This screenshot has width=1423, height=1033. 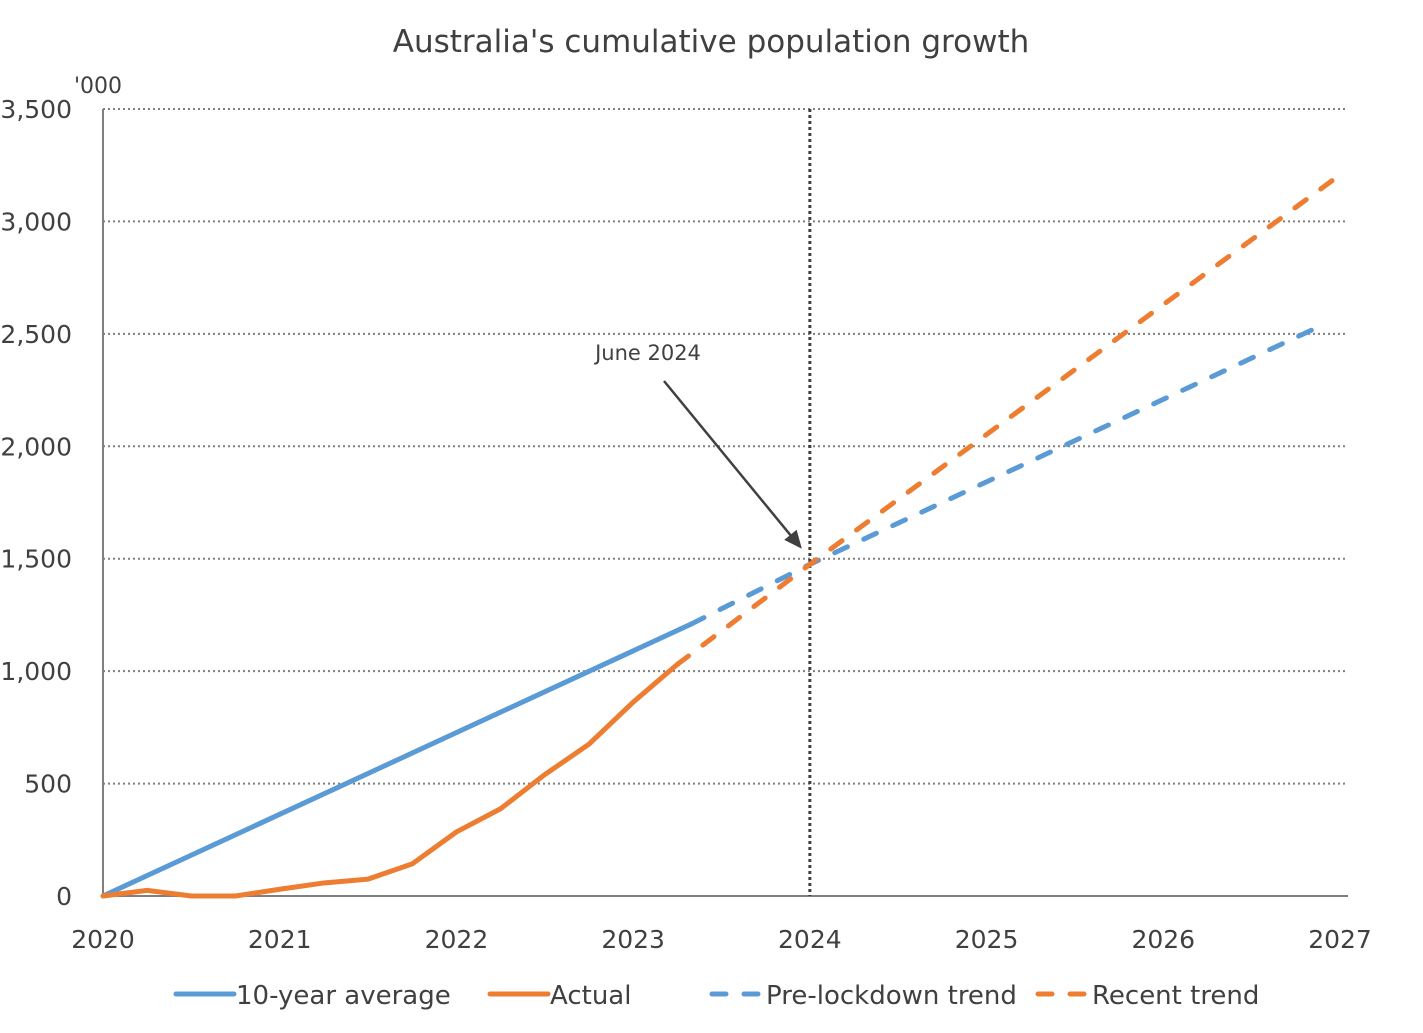 I want to click on x-tick-label: 2026, so click(x=1163, y=939).